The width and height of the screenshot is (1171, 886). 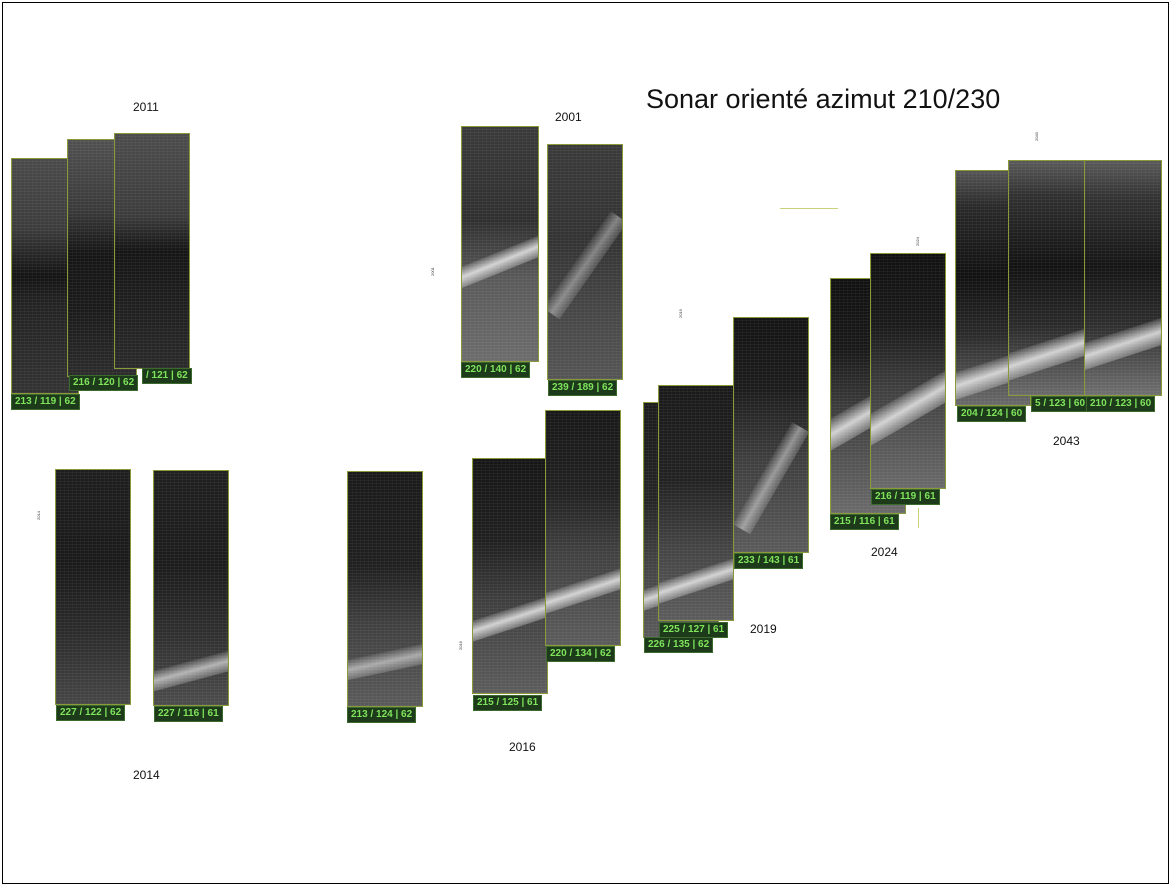 I want to click on sonar-label: 225 / 127 | 61, so click(x=694, y=630).